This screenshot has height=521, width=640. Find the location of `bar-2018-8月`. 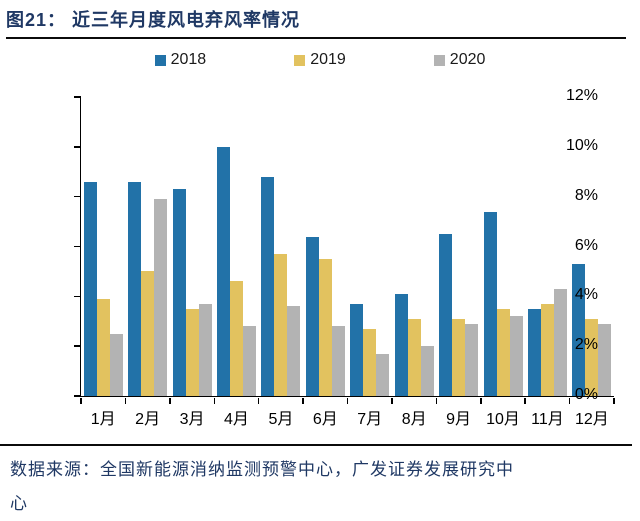

bar-2018-8月 is located at coordinates (401, 344).